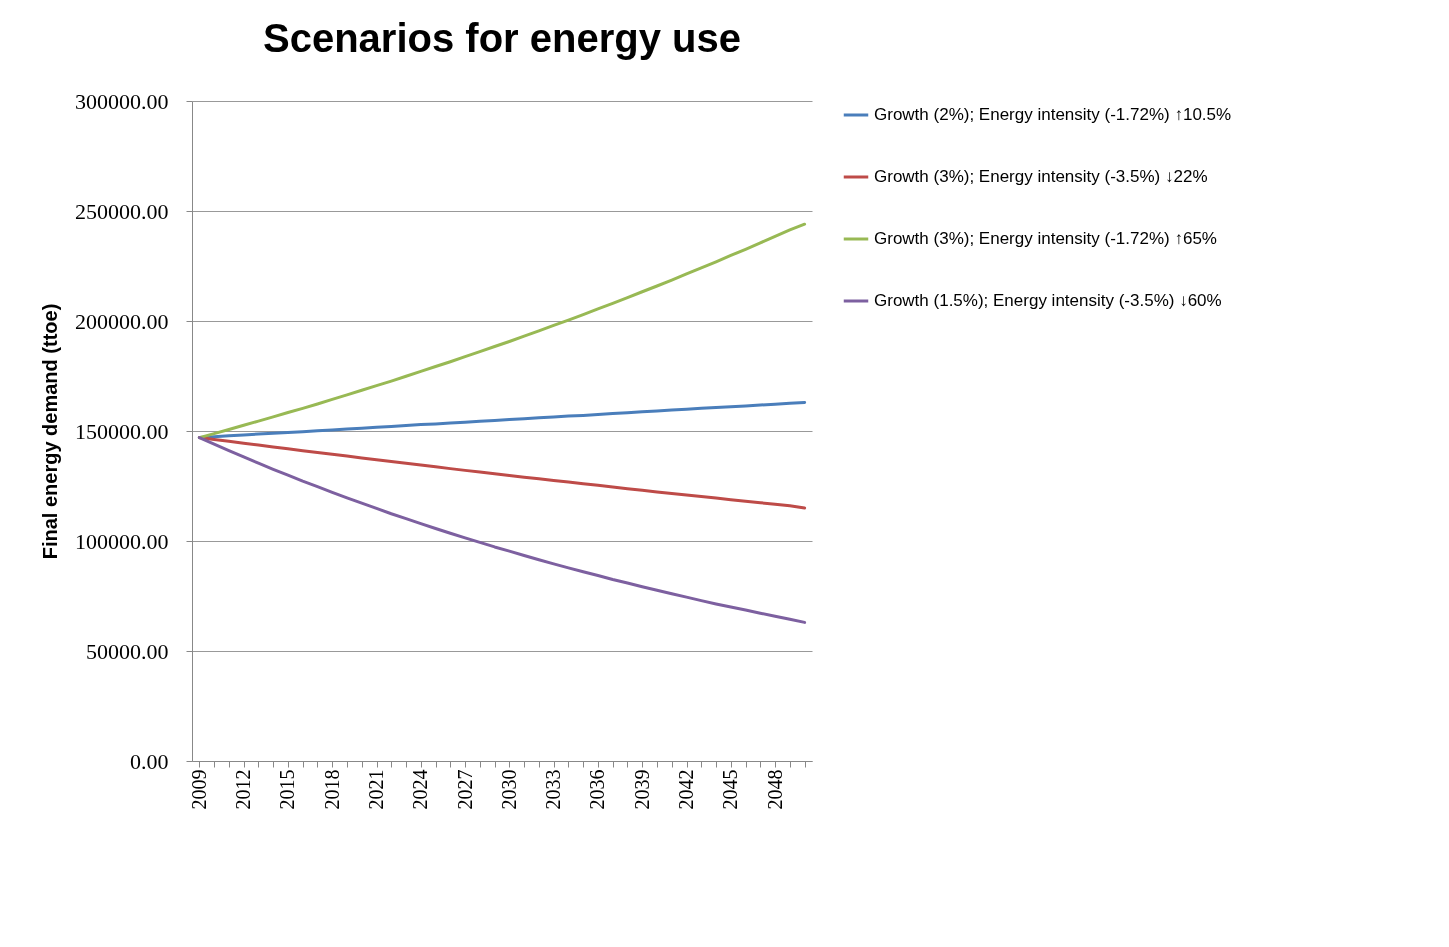 This screenshot has width=1449, height=947. Describe the element at coordinates (774, 789) in the screenshot. I see `x-tick-label: 2048` at that location.